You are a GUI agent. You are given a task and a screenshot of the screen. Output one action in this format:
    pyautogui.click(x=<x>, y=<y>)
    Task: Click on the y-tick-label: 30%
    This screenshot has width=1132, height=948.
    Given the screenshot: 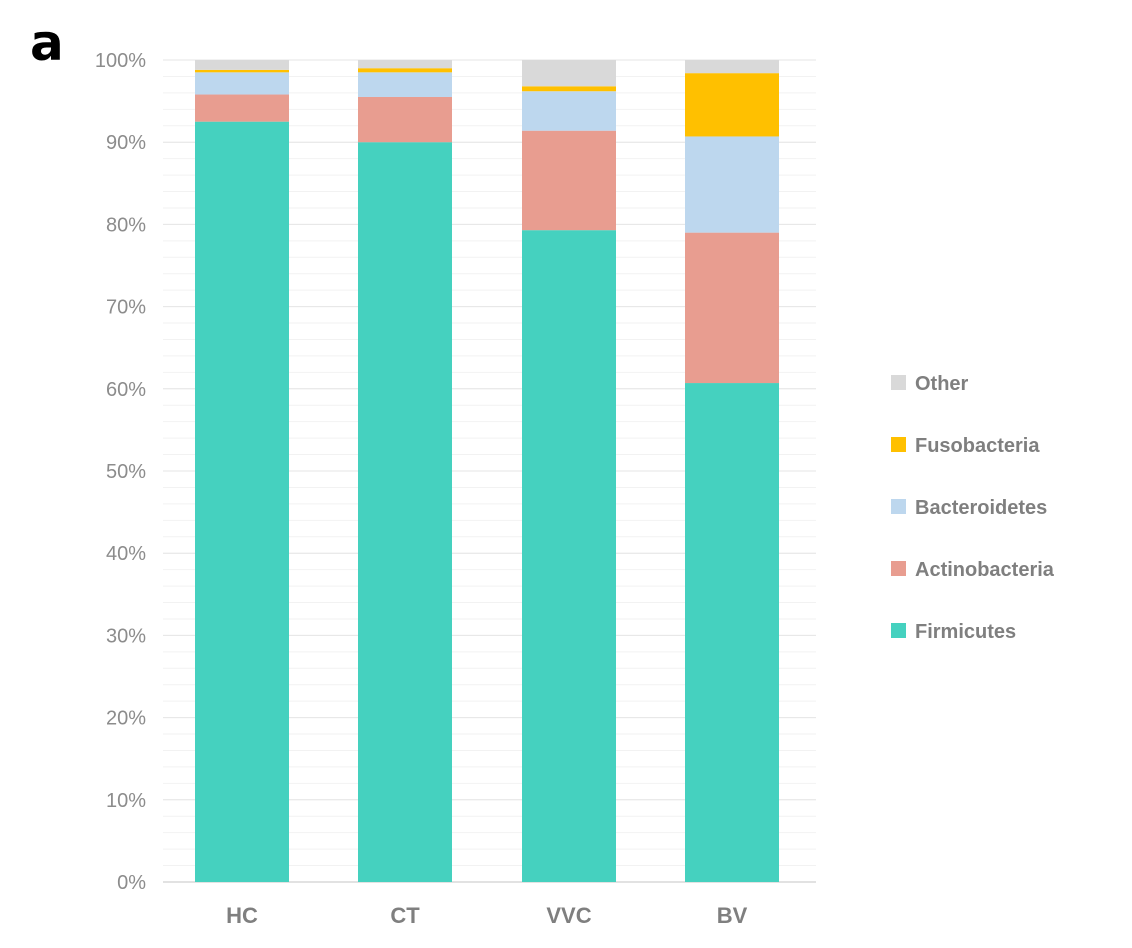 What is the action you would take?
    pyautogui.click(x=126, y=636)
    